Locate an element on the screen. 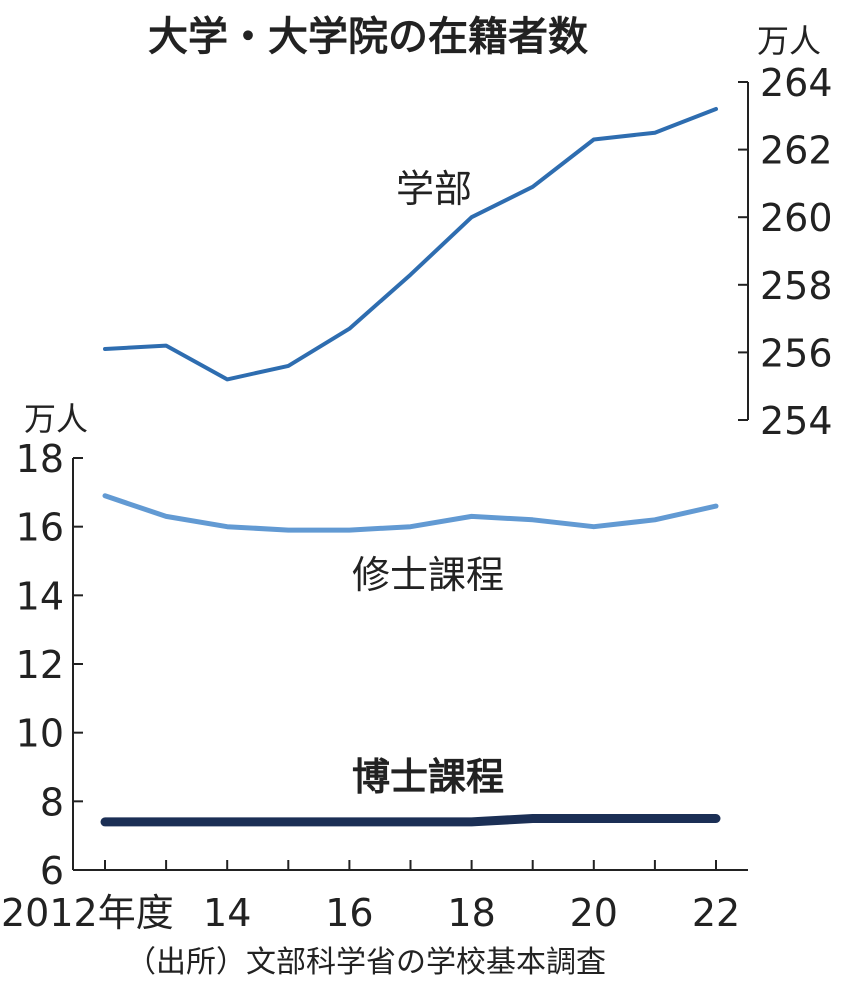  upper-tick-label: 258 is located at coordinates (796, 286).